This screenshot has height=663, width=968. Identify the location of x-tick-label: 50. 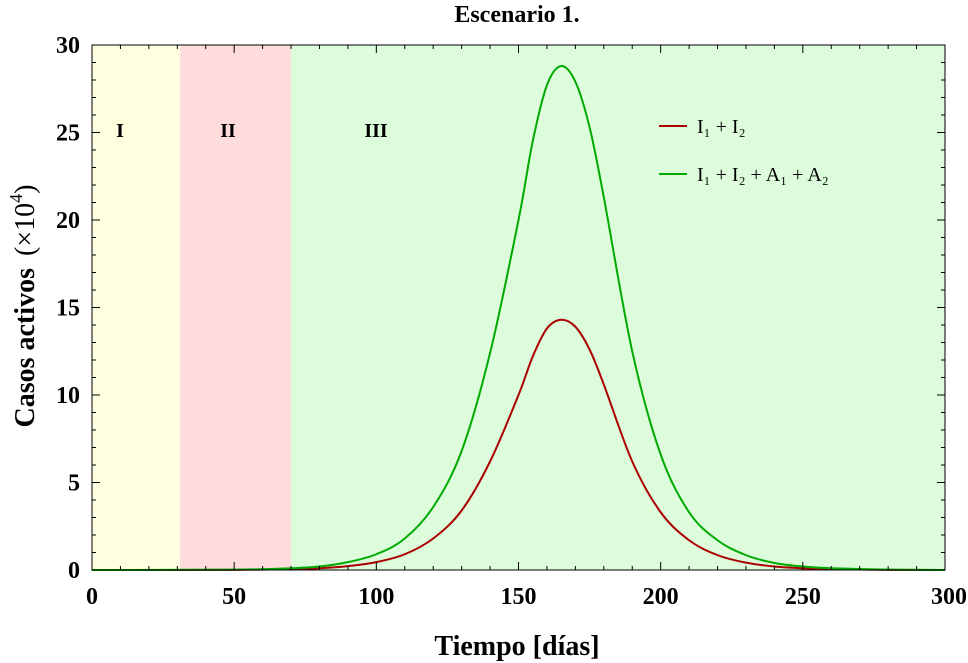
(234, 597).